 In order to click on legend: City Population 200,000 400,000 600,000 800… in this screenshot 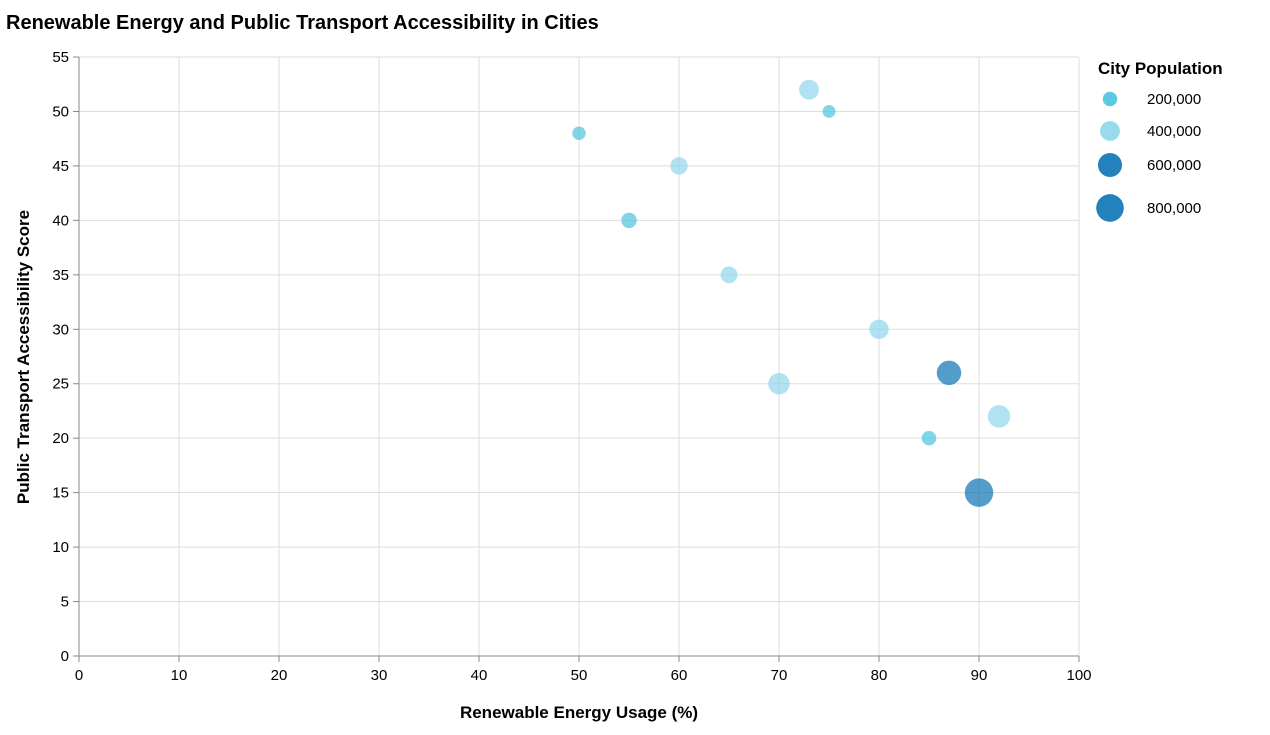, I will do `click(1159, 140)`.